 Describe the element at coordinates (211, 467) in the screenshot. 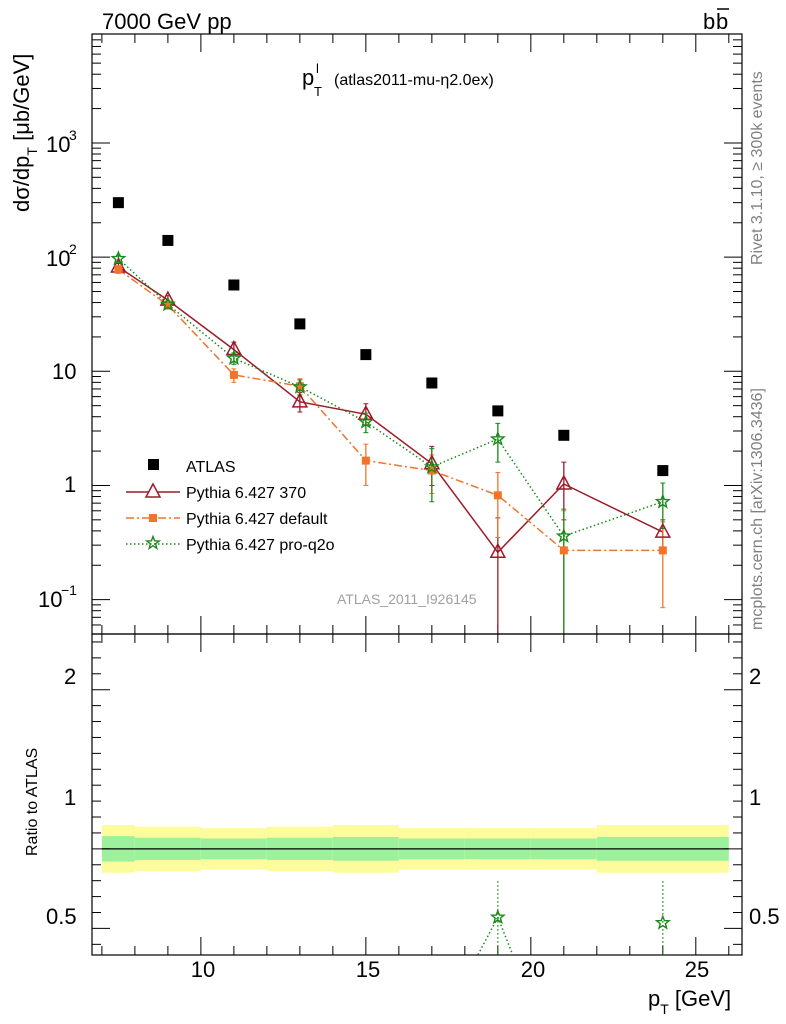

I see `legend-label-atlas: ATLAS` at that location.